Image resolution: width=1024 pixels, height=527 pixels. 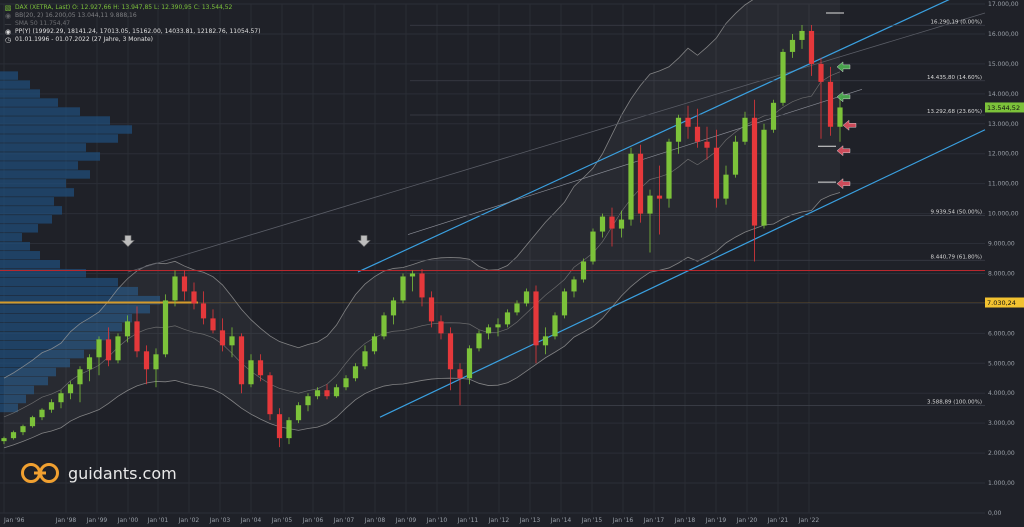 What do you see at coordinates (1004, 302) in the screenshot?
I see `level-badge-box` at bounding box center [1004, 302].